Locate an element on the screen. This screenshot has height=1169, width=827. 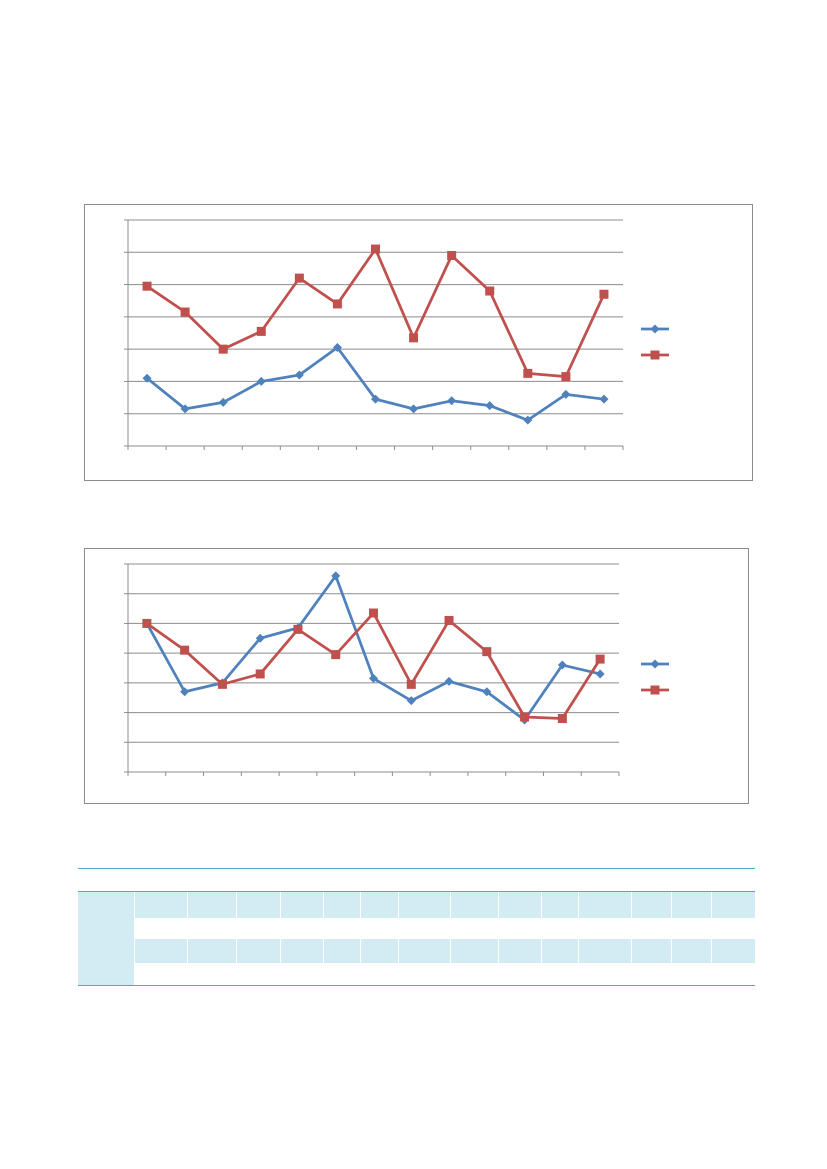
table-header-row is located at coordinates (416, 880).